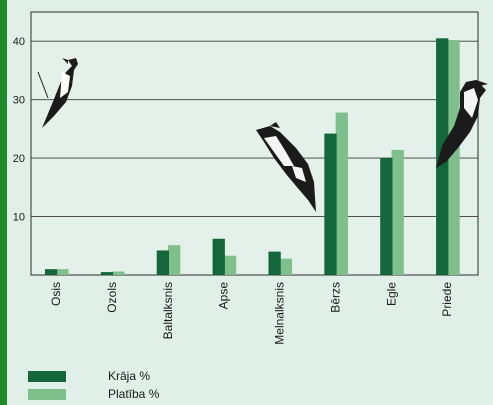 The width and height of the screenshot is (493, 405). I want to click on y-tick-label: 10, so click(19, 218).